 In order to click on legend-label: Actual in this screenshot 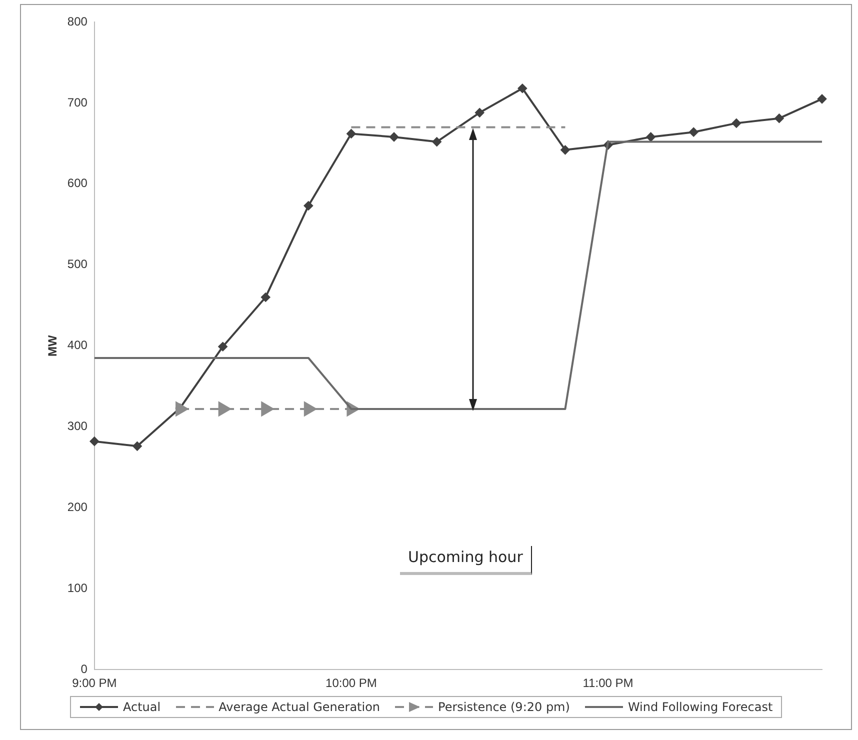, I will do `click(142, 707)`.